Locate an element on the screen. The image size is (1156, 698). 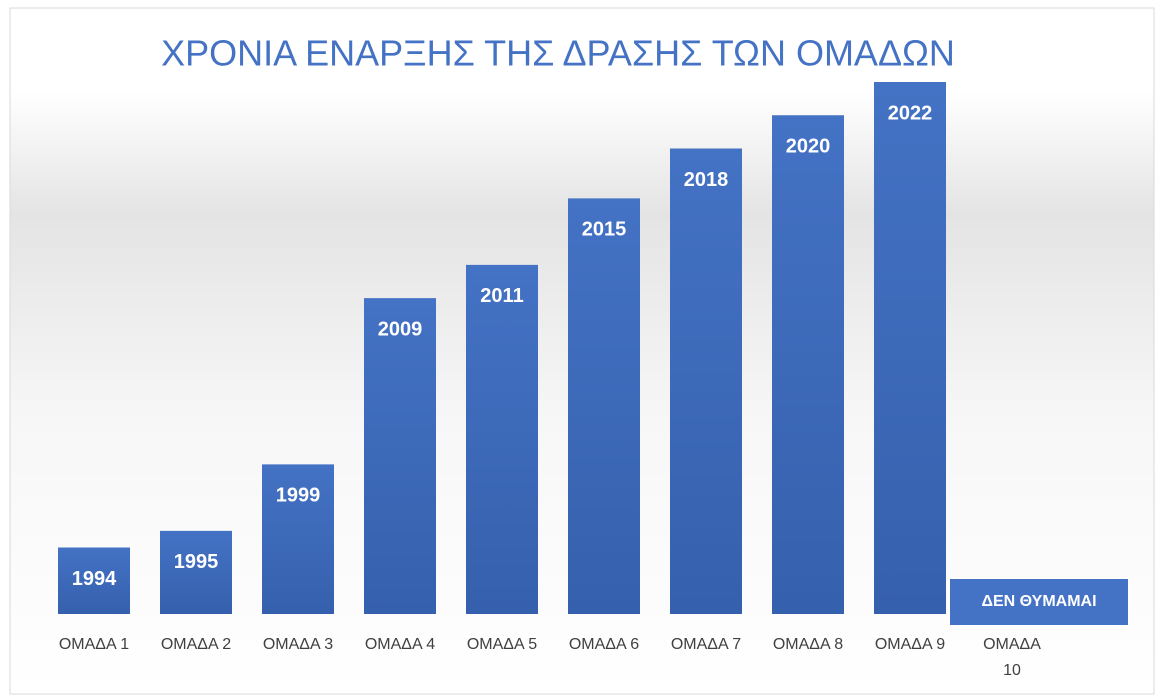
callout-box is located at coordinates (1039, 602).